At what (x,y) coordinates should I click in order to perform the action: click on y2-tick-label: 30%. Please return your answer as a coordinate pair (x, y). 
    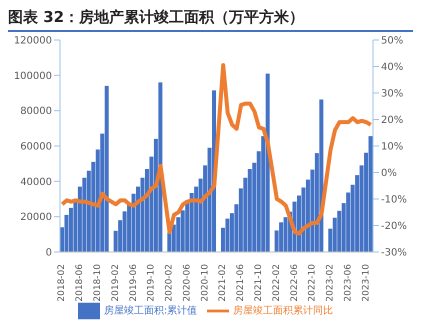
    Looking at the image, I should click on (392, 94).